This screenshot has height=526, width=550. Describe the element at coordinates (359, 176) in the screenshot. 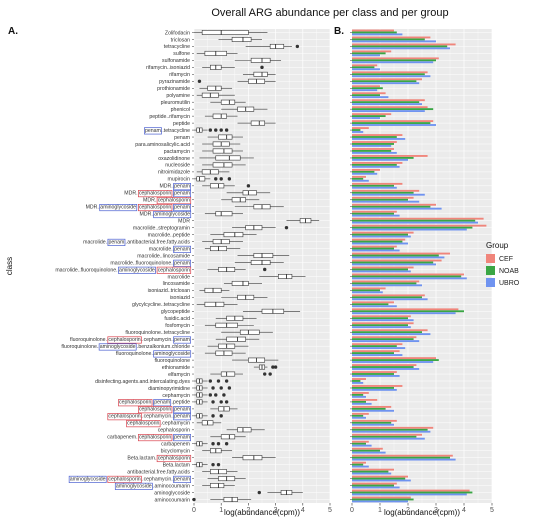

I see `bar-cef-mupirocin` at that location.